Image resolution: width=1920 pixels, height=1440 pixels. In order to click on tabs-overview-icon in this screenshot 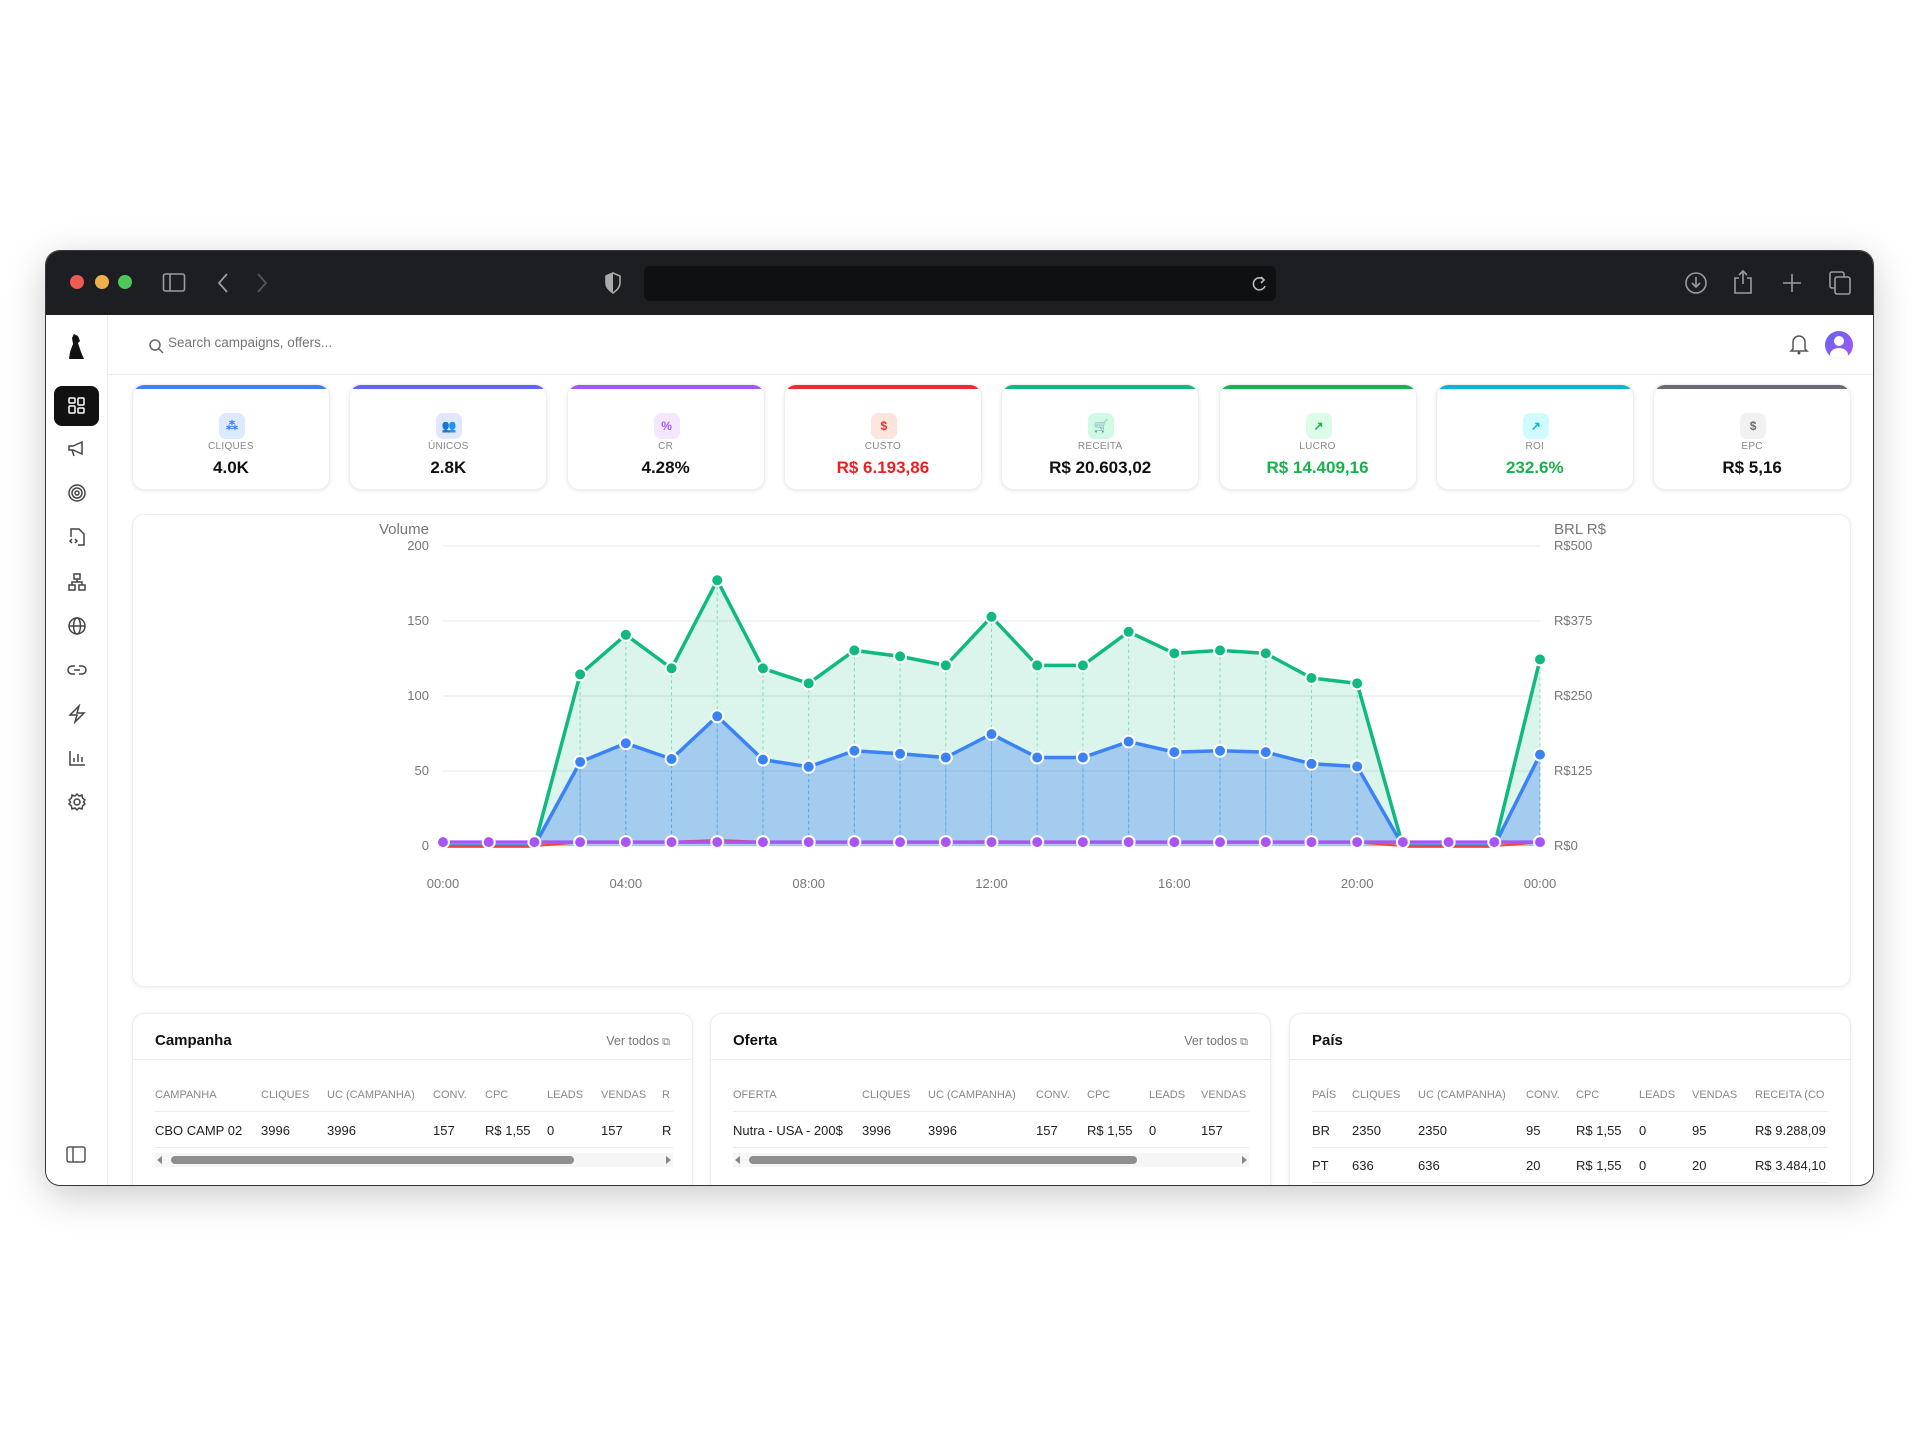, I will do `click(1840, 283)`.